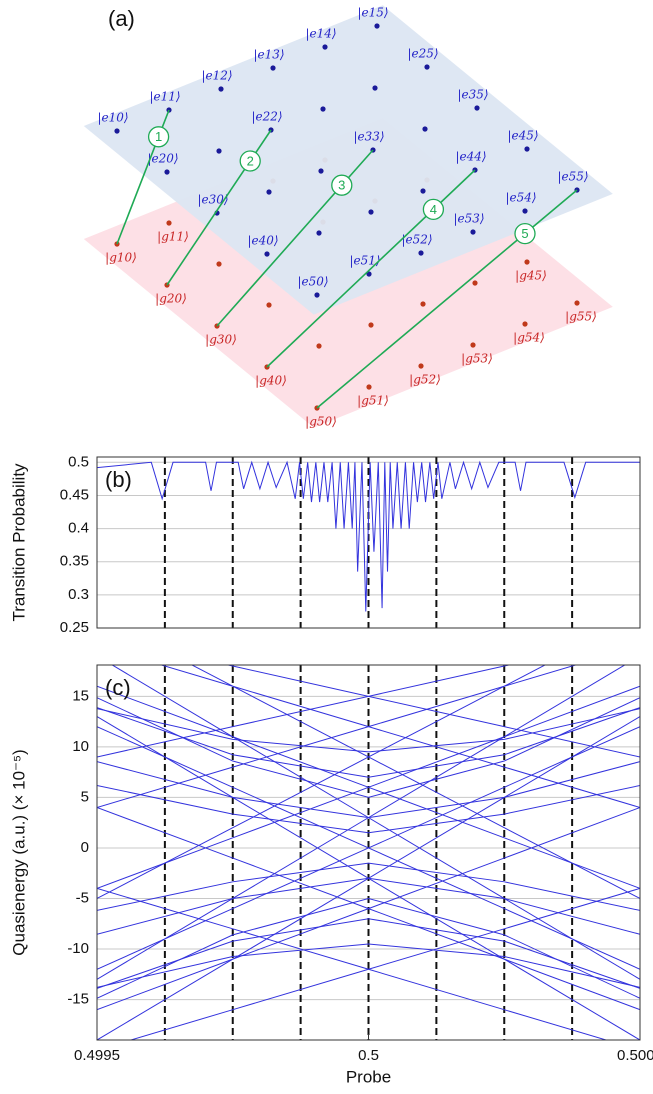 The height and width of the screenshot is (1094, 653). Describe the element at coordinates (266, 117) in the screenshot. I see `excited-label: |e22⟩` at that location.